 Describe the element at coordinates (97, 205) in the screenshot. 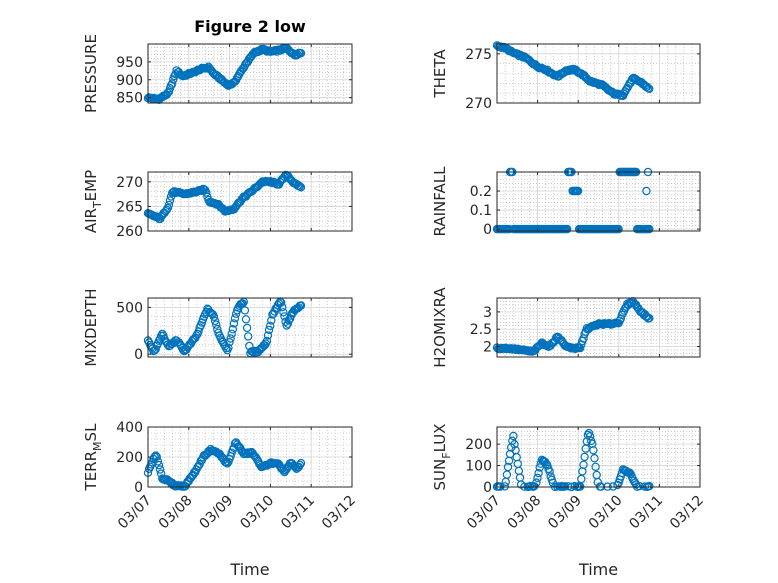

I see `y-axis-label-subscript: T` at that location.